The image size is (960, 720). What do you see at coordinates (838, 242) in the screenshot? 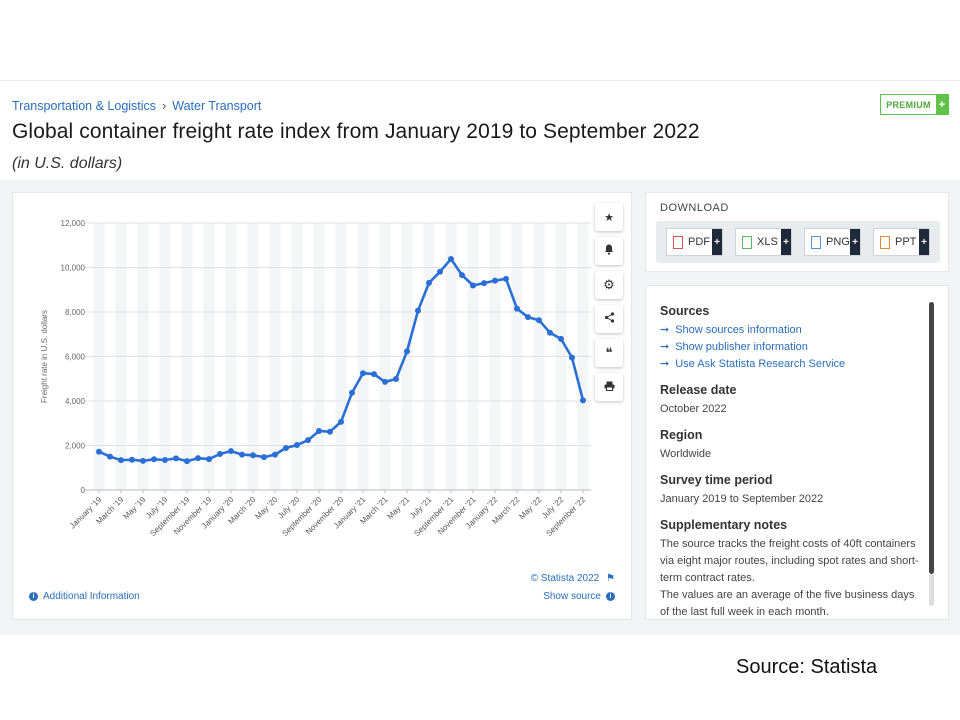
I see `download-png-label: PNG` at bounding box center [838, 242].